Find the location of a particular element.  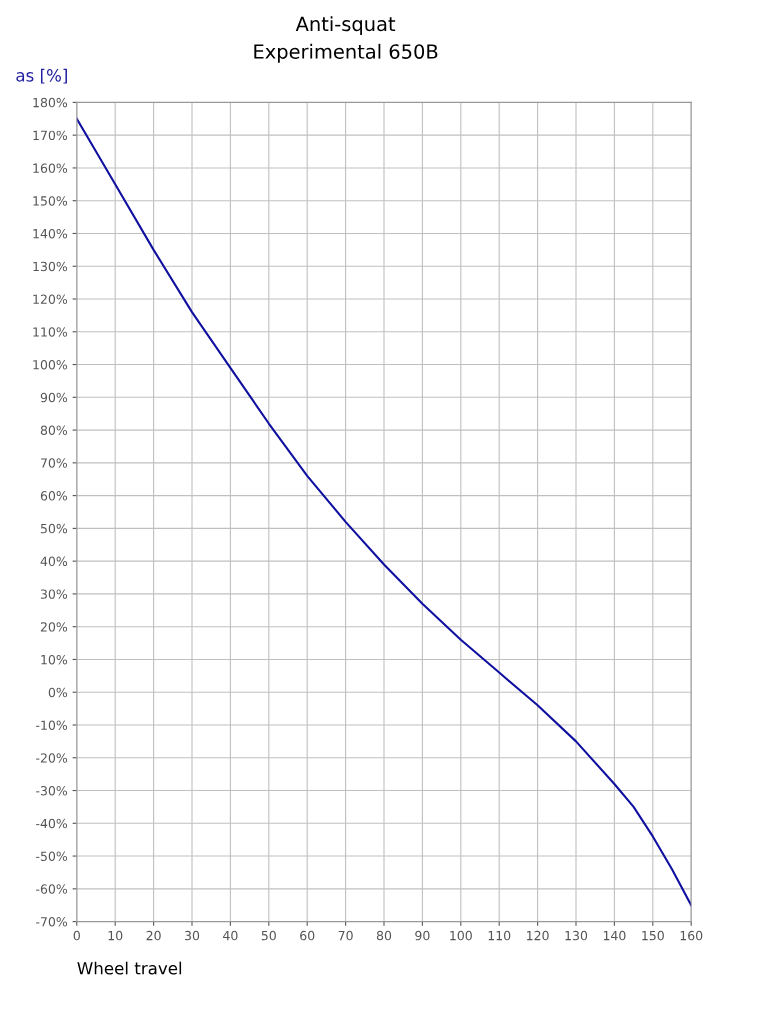

y-tick-label: 150% is located at coordinates (50, 201).